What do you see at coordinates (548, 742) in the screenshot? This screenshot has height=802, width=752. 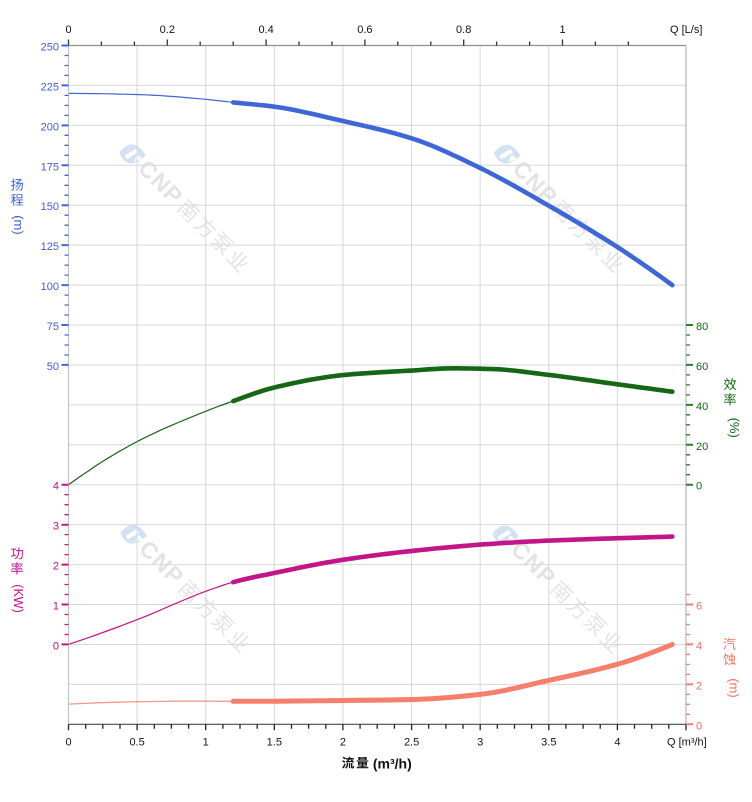 I see `svg-text: 3.5` at bounding box center [548, 742].